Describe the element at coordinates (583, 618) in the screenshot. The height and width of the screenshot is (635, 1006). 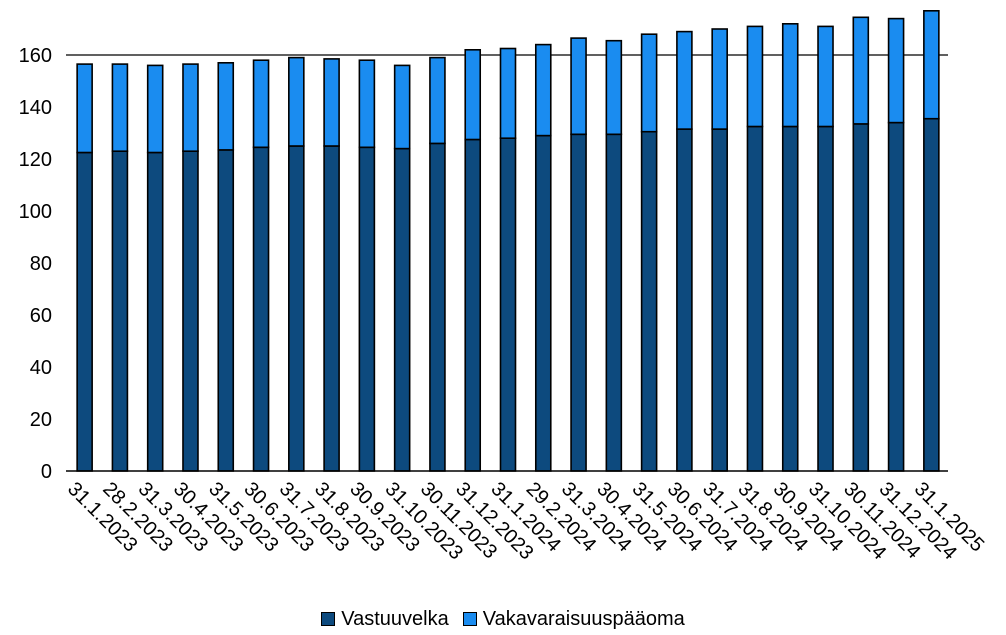
I see `legend-label-series-1: Vakavaraisuuspääoma` at that location.